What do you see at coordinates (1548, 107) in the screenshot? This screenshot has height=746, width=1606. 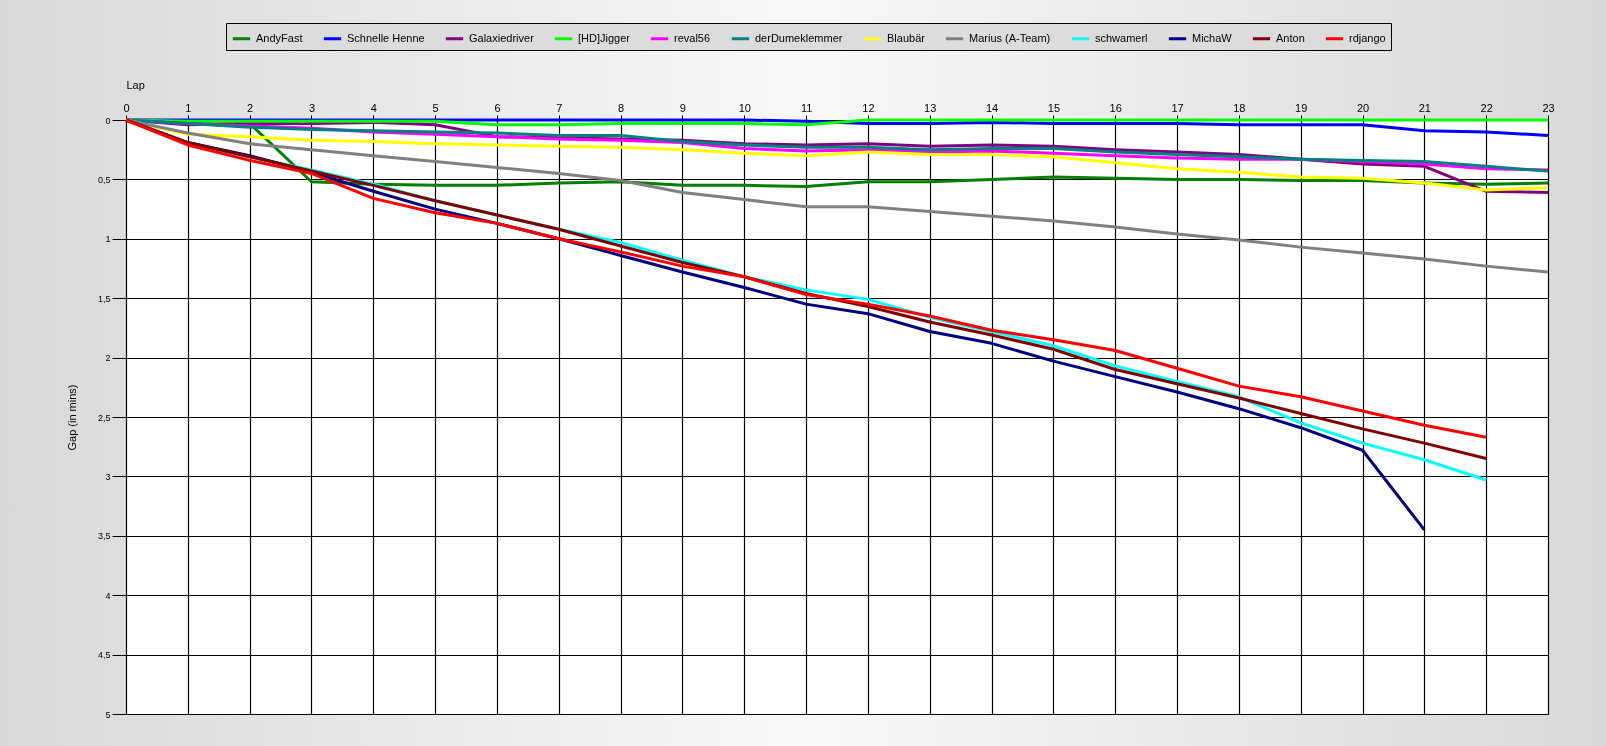 I see `x-tick-label: 23` at bounding box center [1548, 107].